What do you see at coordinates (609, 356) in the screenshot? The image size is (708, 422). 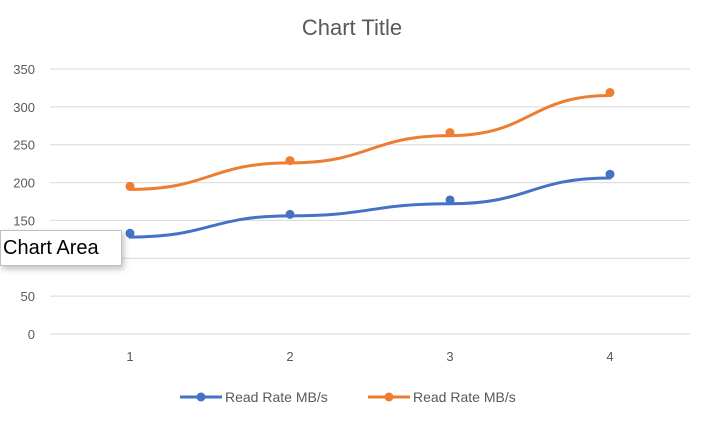 I see `x-tick-label: 4` at bounding box center [609, 356].